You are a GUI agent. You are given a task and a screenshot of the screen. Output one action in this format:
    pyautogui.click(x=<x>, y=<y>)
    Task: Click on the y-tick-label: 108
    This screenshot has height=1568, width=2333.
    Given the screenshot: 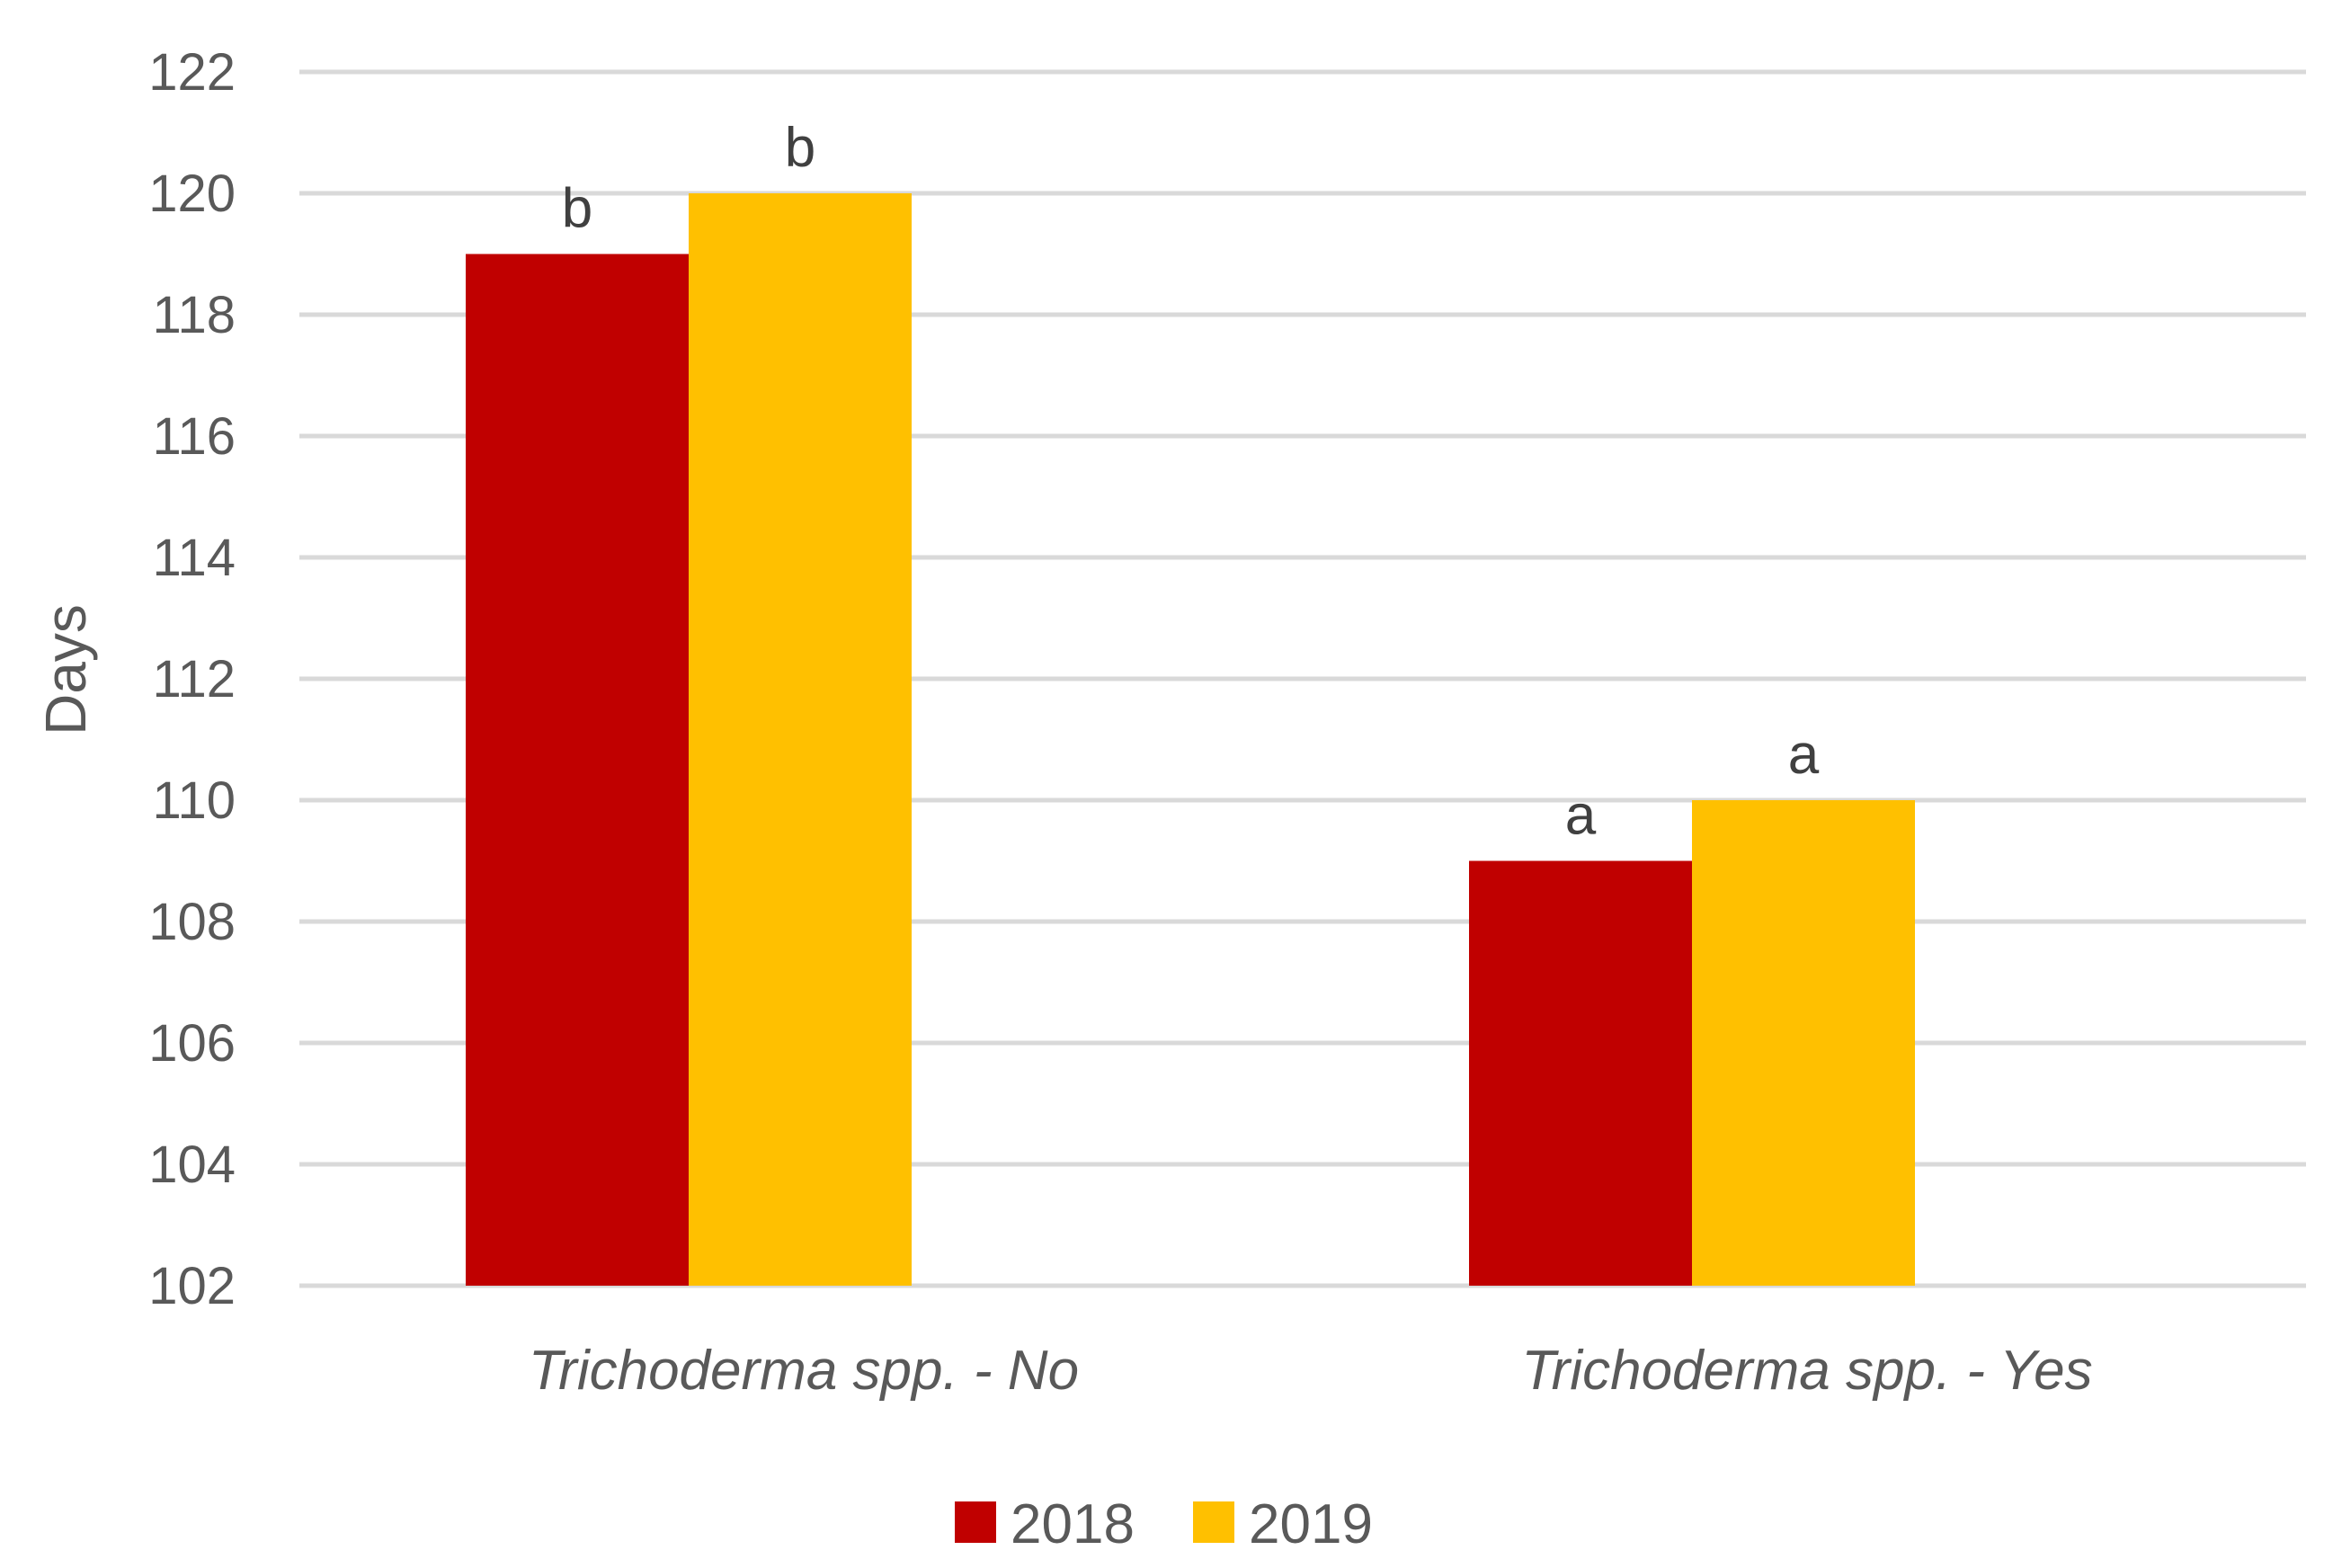 What is the action you would take?
    pyautogui.click(x=192, y=922)
    